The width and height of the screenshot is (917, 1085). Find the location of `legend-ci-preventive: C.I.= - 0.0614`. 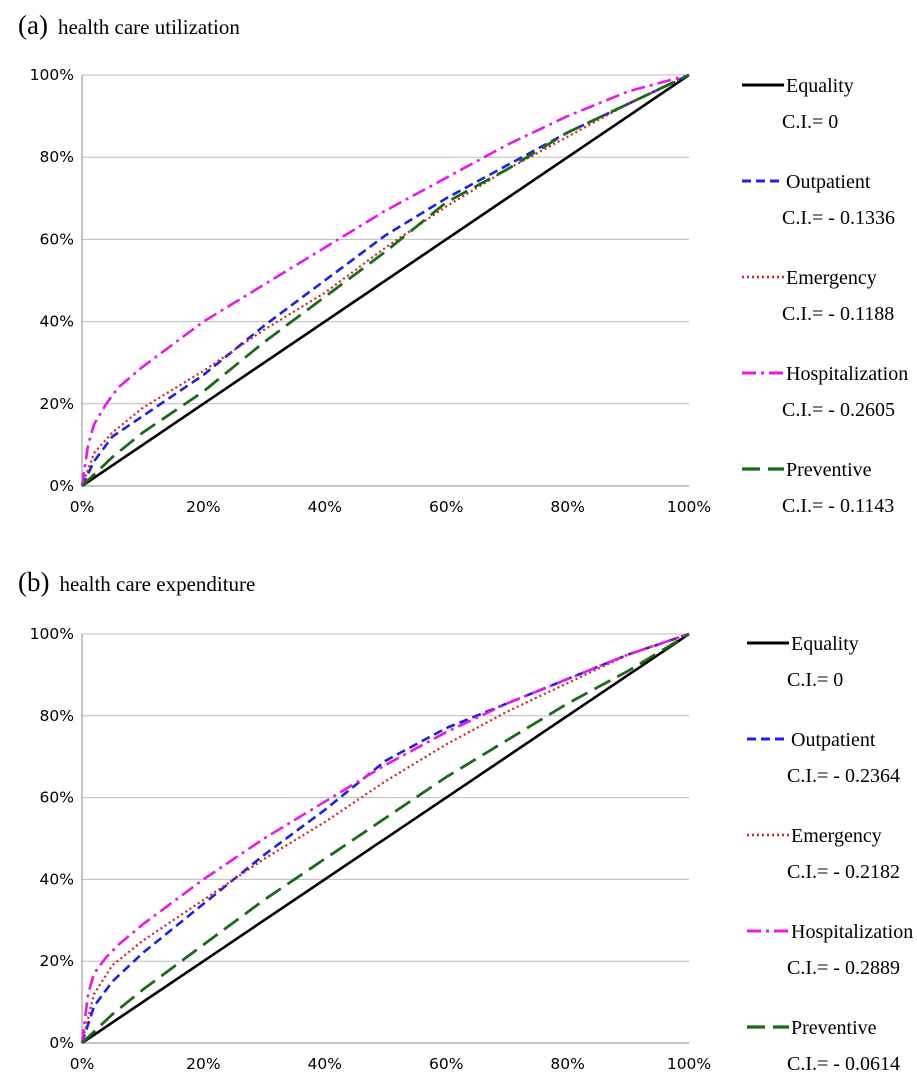

legend-ci-preventive: C.I.= - 0.0614 is located at coordinates (843, 1064).